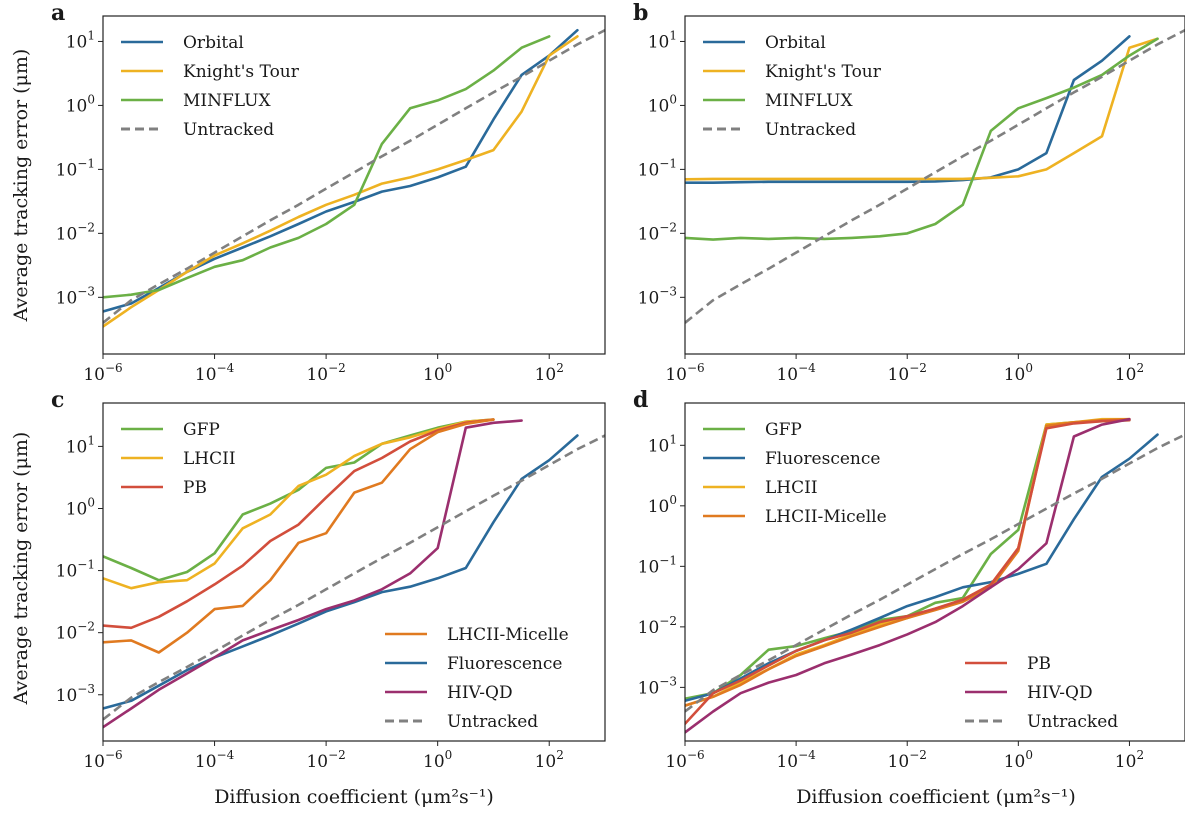 Image resolution: width=1185 pixels, height=813 pixels. What do you see at coordinates (640, 400) in the screenshot?
I see `panel-label: d` at bounding box center [640, 400].